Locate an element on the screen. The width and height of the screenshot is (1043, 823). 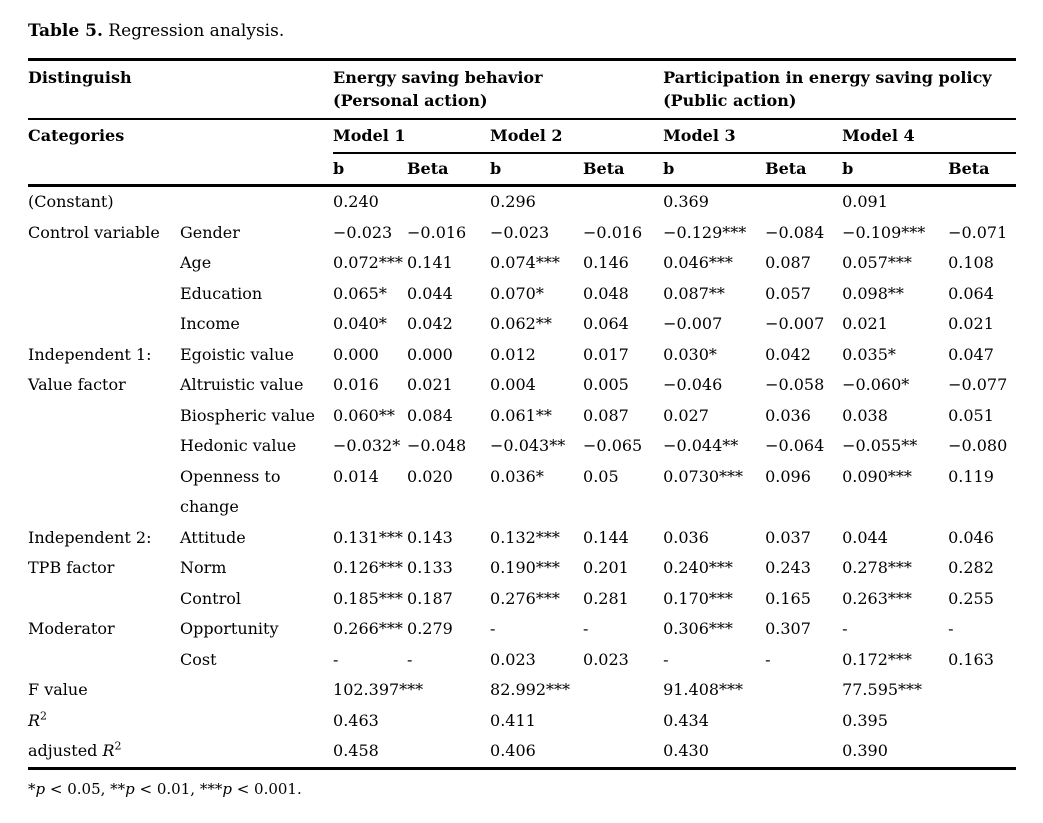
value-cell: 0.027 is located at coordinates (686, 415).